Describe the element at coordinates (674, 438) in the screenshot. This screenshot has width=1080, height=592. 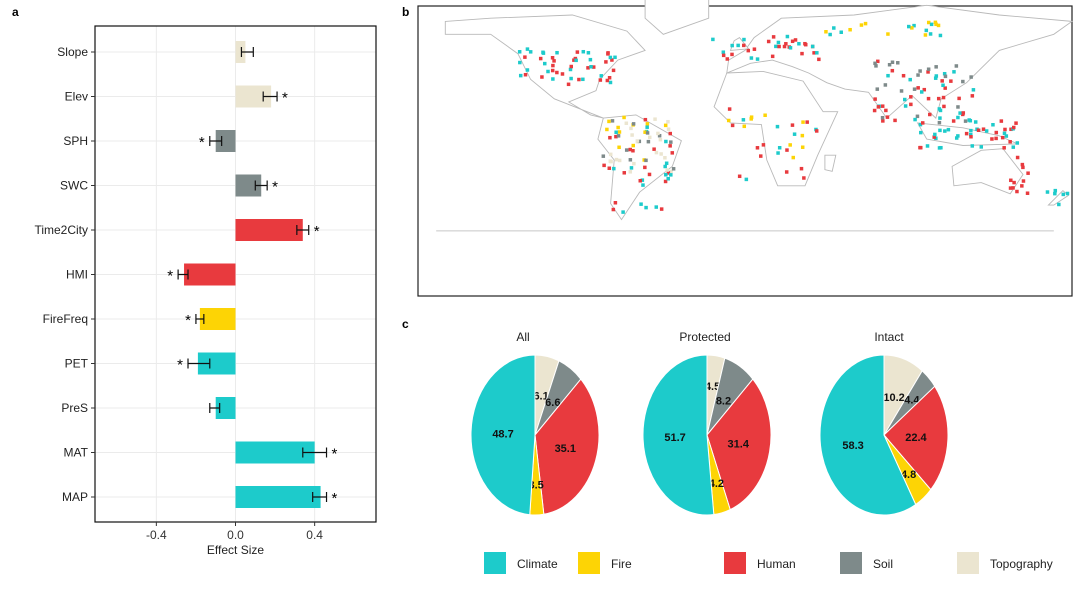
I see `pie-label-climate: 51.7` at that location.